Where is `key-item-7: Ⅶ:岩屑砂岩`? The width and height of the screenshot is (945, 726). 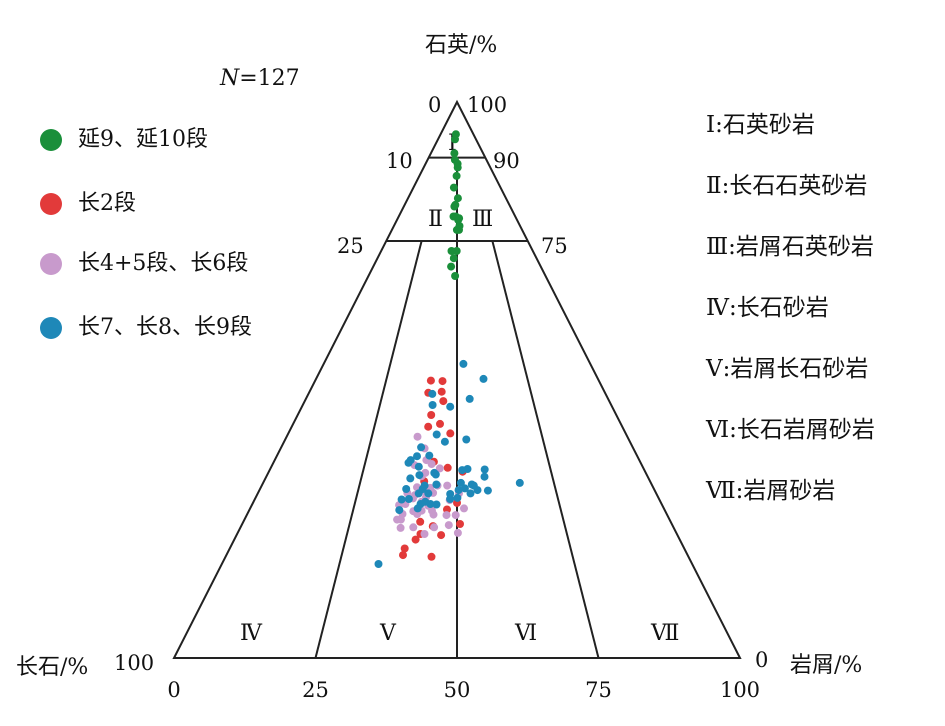
key-item-7: Ⅶ:岩屑砂岩 is located at coordinates (771, 491).